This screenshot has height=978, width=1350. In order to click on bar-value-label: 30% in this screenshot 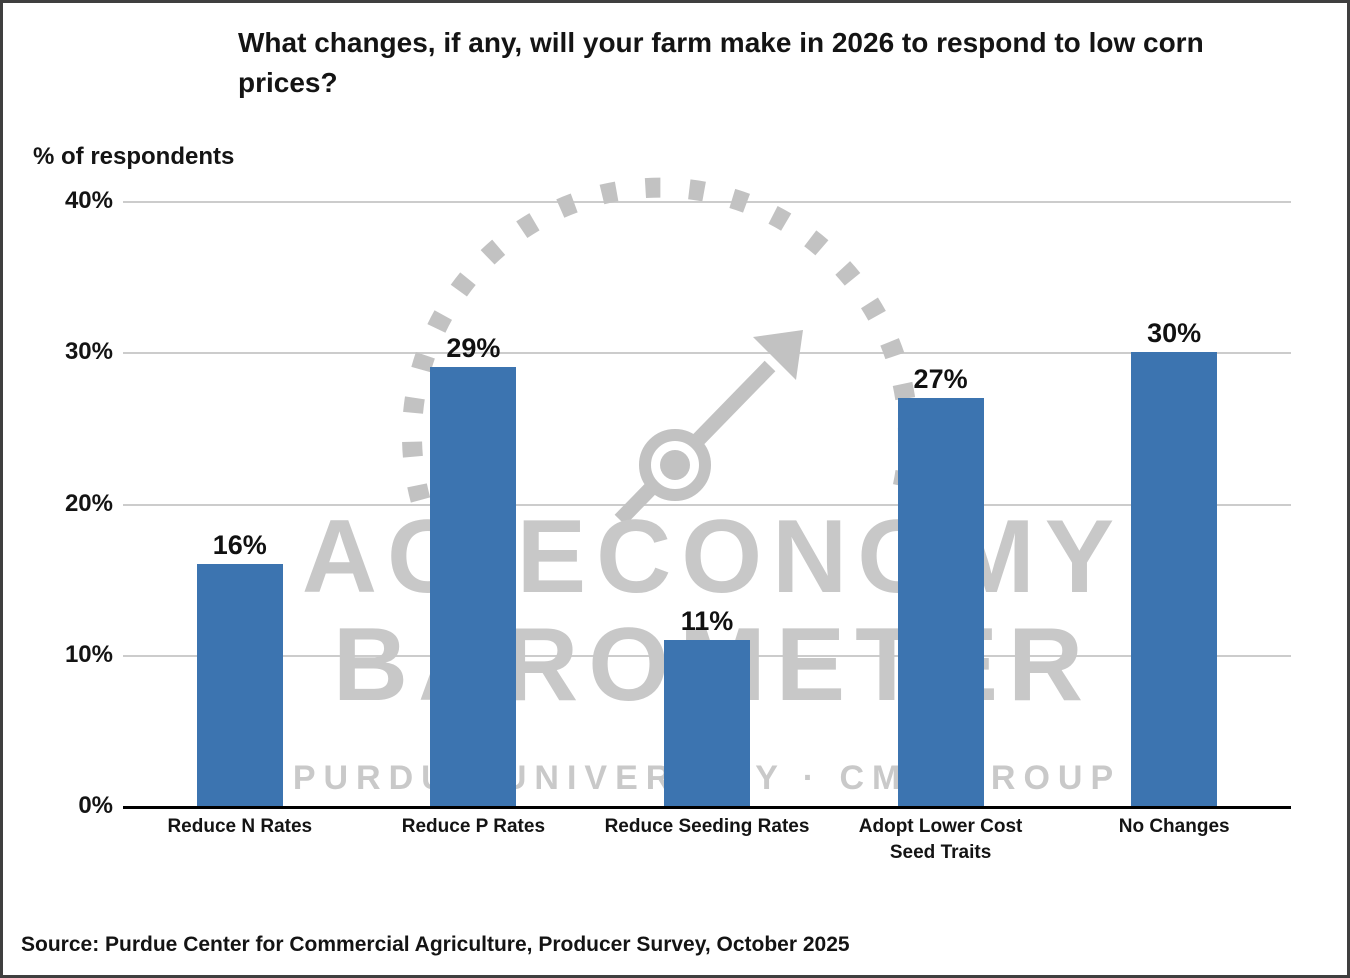, I will do `click(1174, 333)`.